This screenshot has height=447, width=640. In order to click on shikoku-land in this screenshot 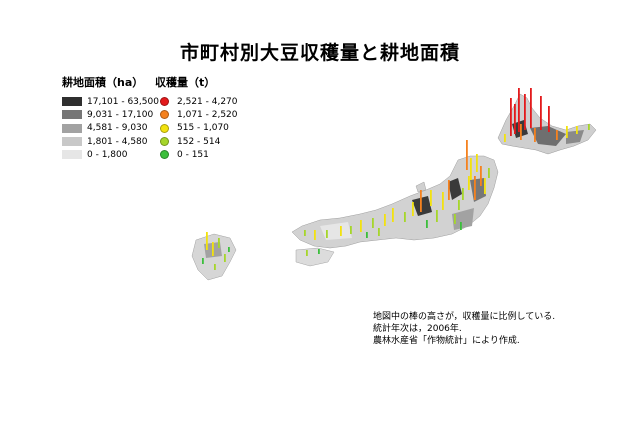, I will do `click(315, 257)`.